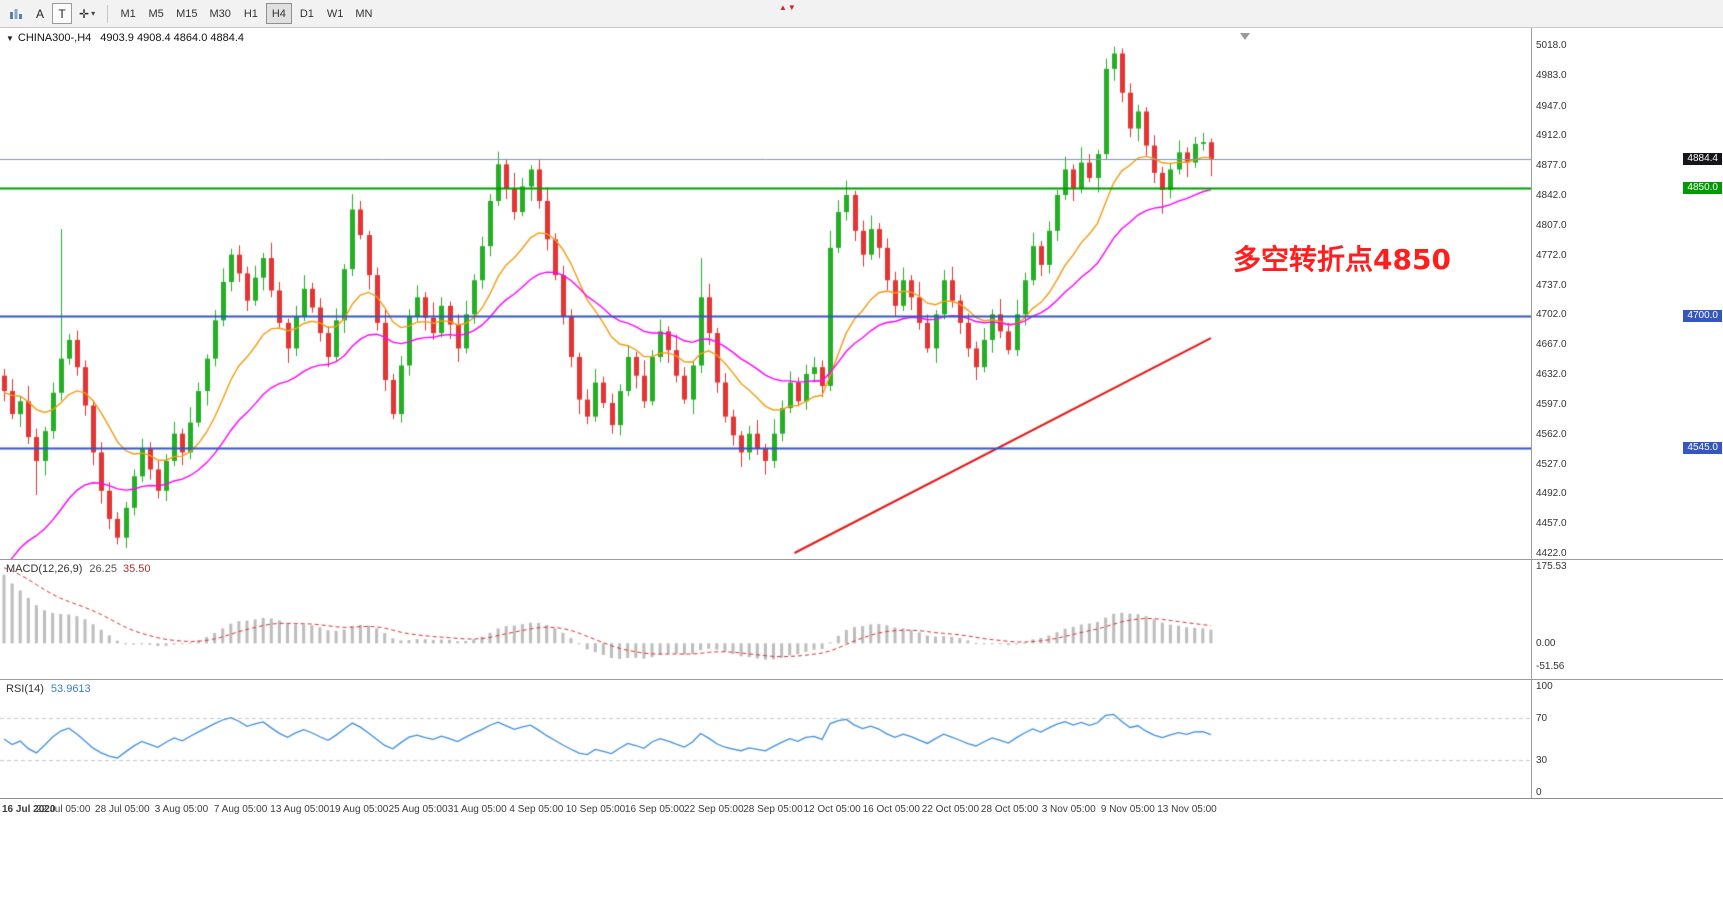  I want to click on timeframe-button-w1: W1, so click(335, 13).